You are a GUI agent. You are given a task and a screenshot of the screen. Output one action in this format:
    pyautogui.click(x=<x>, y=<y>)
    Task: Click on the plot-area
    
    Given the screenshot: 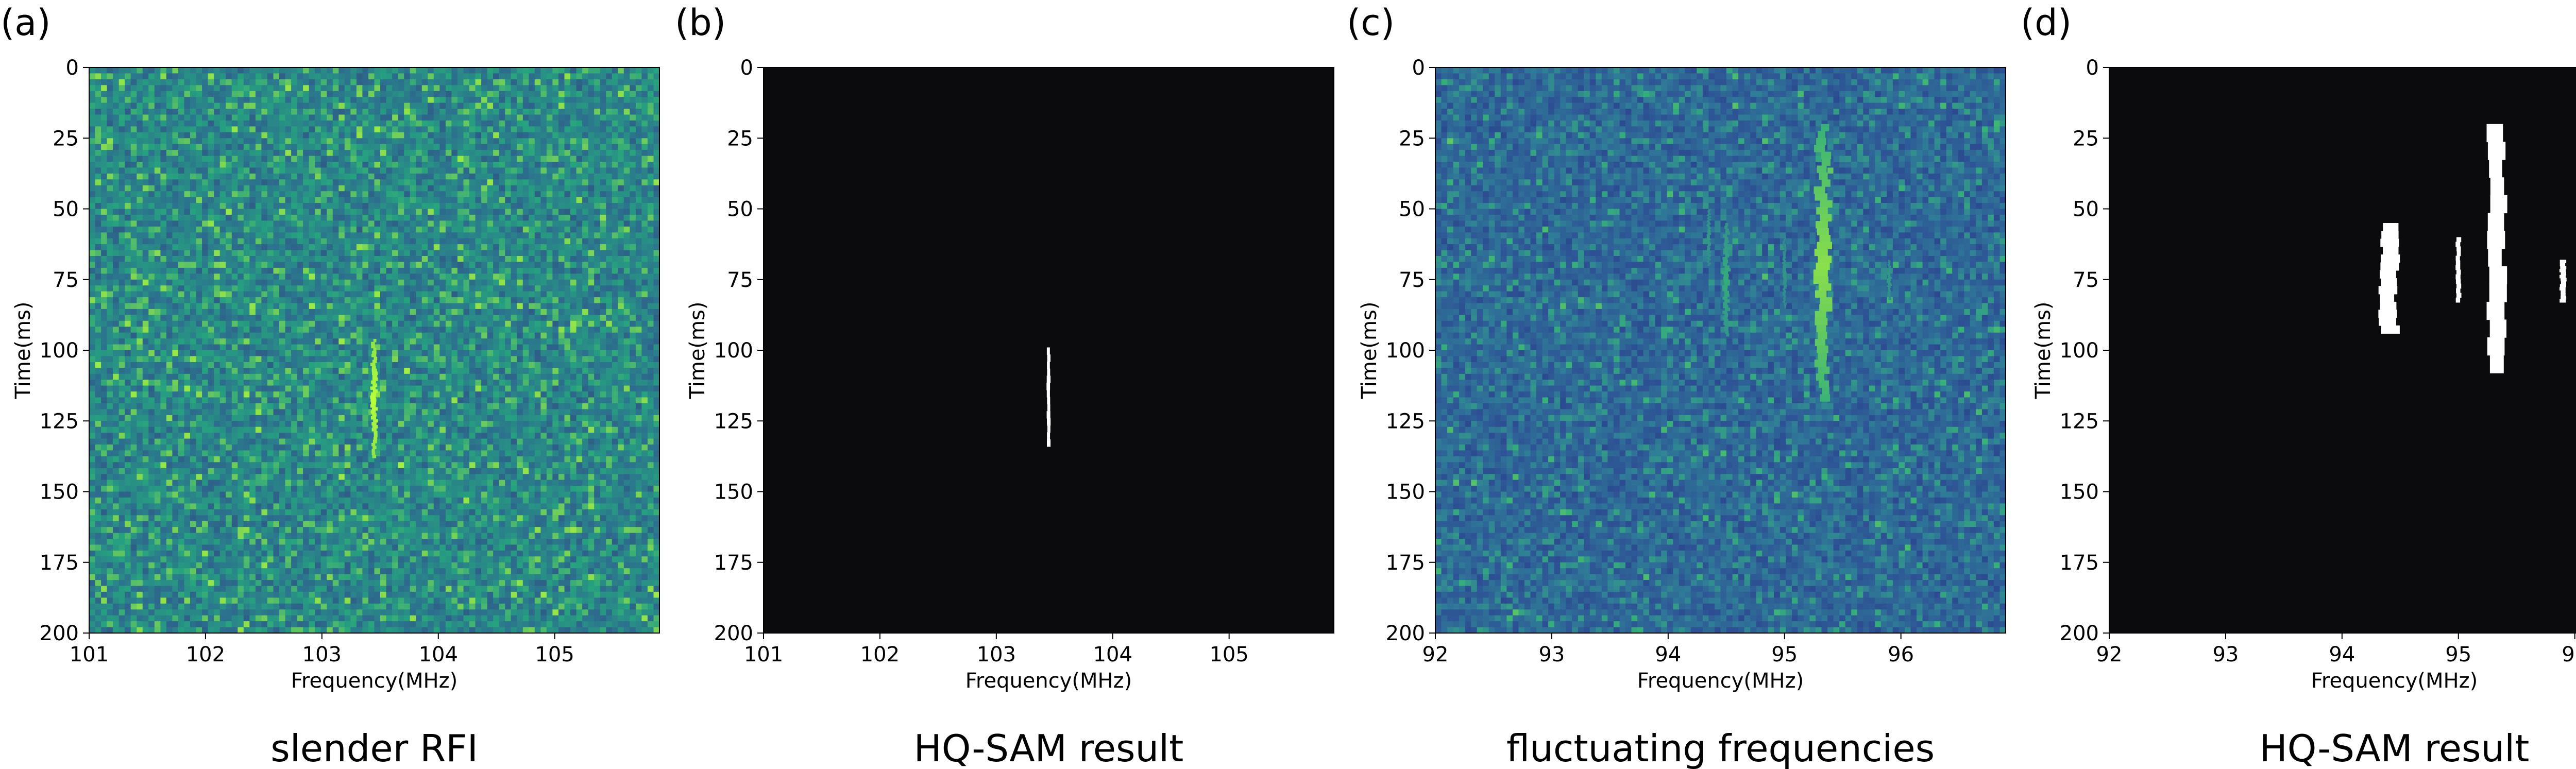 What is the action you would take?
    pyautogui.click(x=2342, y=350)
    